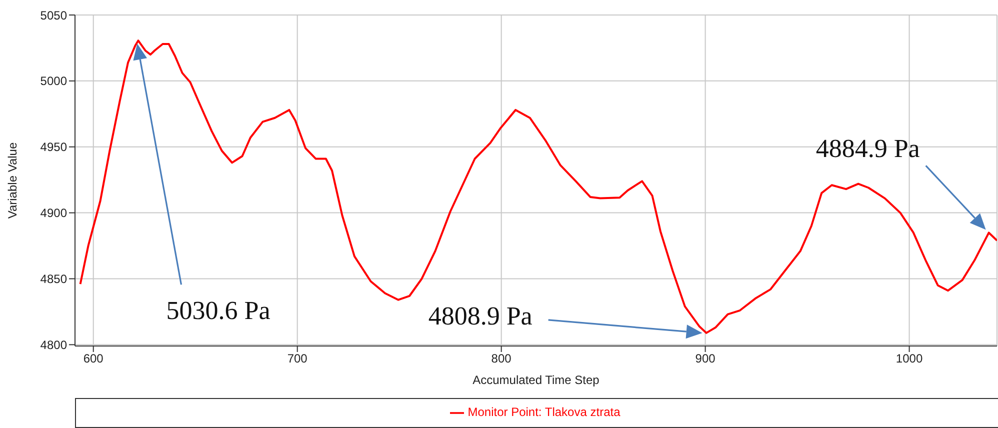  I want to click on annotation: 5030.6 Pa, so click(218, 311).